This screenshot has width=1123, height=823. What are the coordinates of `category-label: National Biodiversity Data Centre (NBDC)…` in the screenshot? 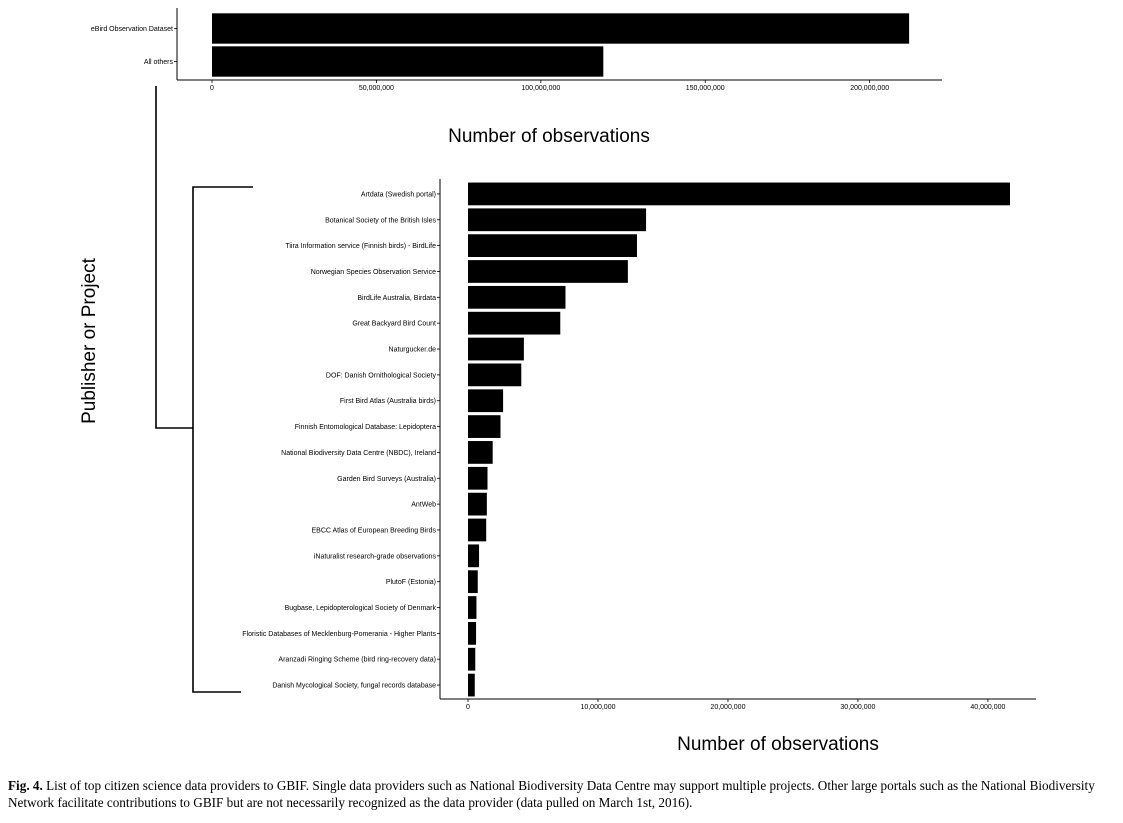 It's located at (358, 453).